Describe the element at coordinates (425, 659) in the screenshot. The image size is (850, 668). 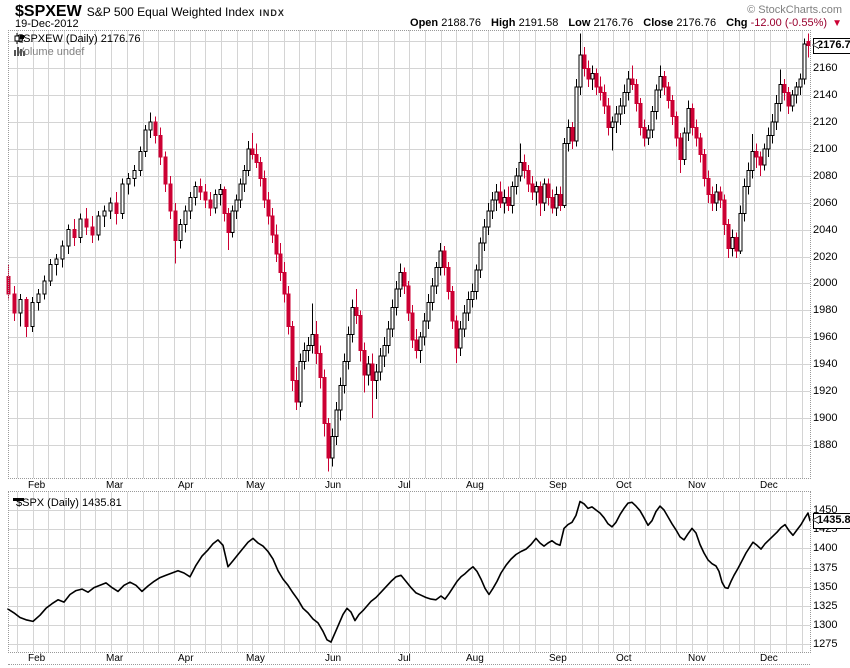
I see `x-axis-months-lower: Feb Mar Apr May Jun Jul Aug Sep Oct Nov Dec` at that location.